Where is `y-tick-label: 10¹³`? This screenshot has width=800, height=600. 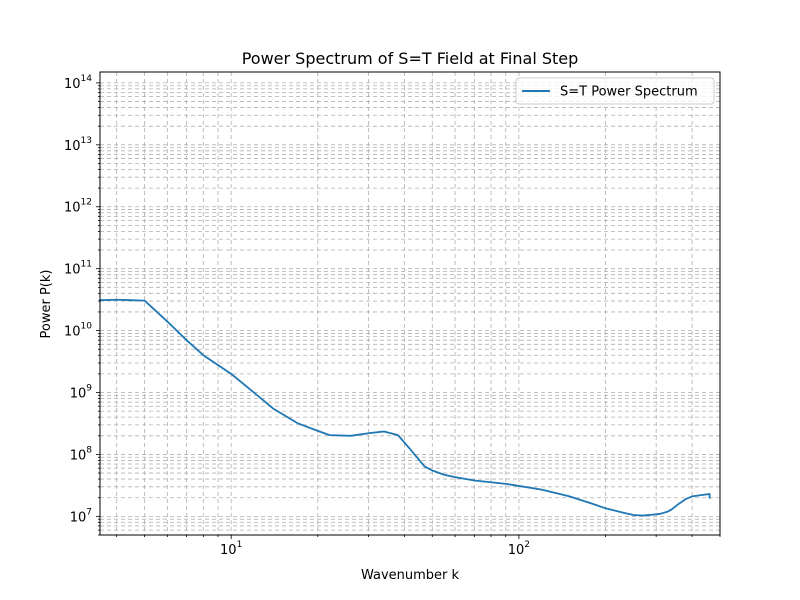
y-tick-label: 10¹³ is located at coordinates (78, 145).